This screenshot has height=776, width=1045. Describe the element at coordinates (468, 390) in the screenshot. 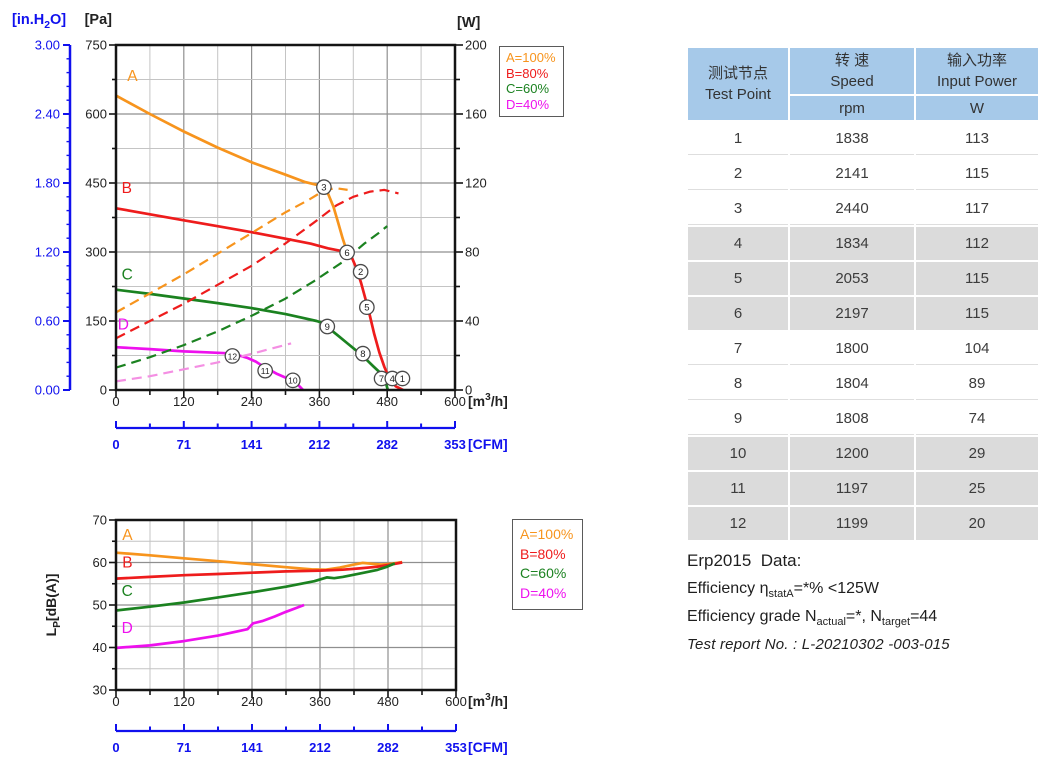

I see `w-tick-label: 0` at that location.